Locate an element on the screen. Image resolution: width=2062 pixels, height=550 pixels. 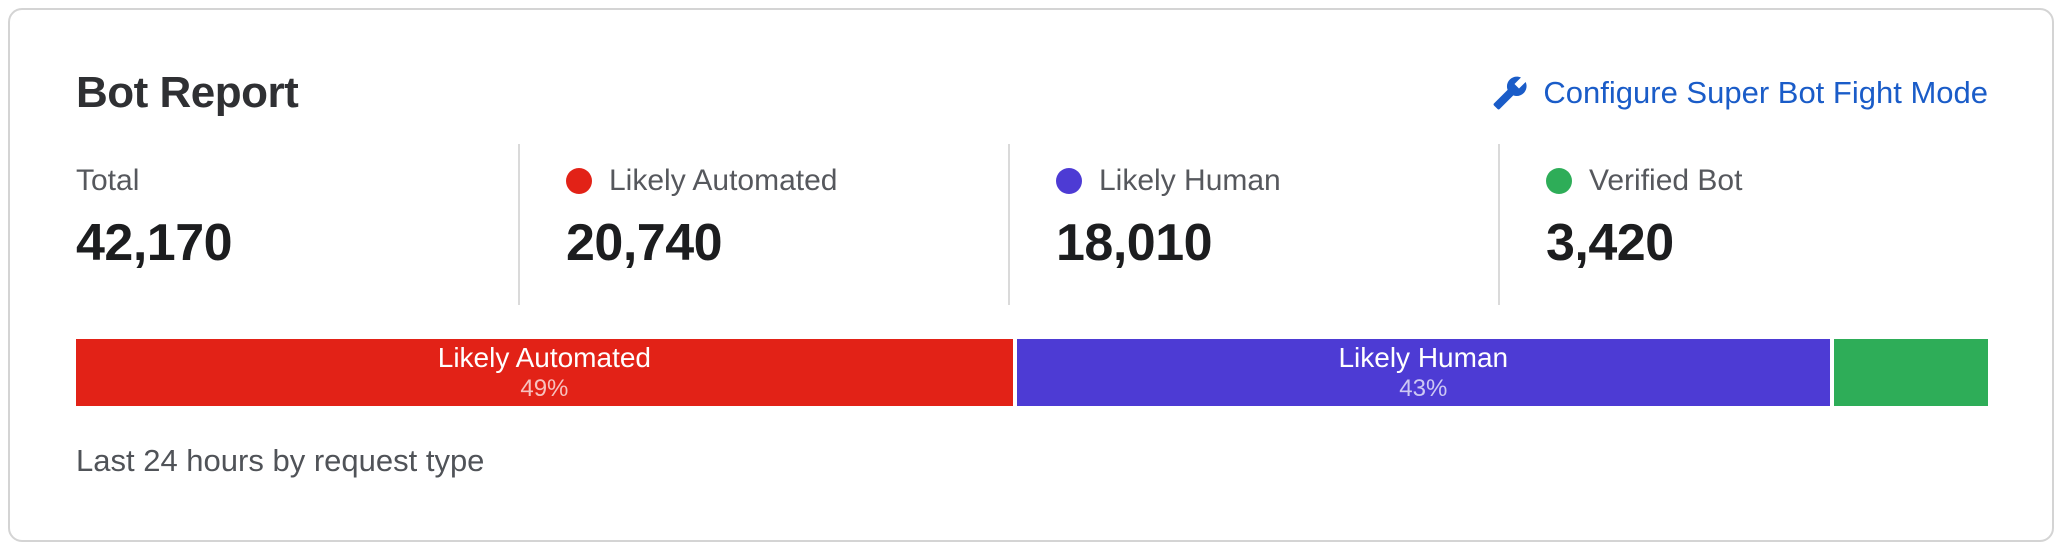
stat-value: 20,740 is located at coordinates (644, 243).